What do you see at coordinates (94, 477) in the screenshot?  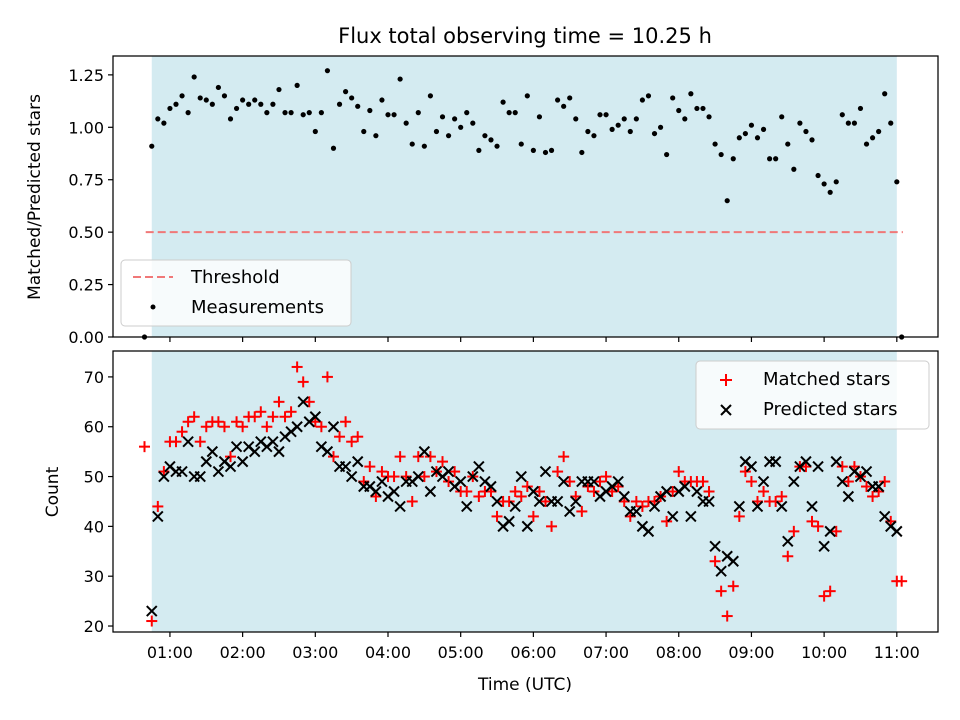 I see `bottom-y-tick-label: 50` at bounding box center [94, 477].